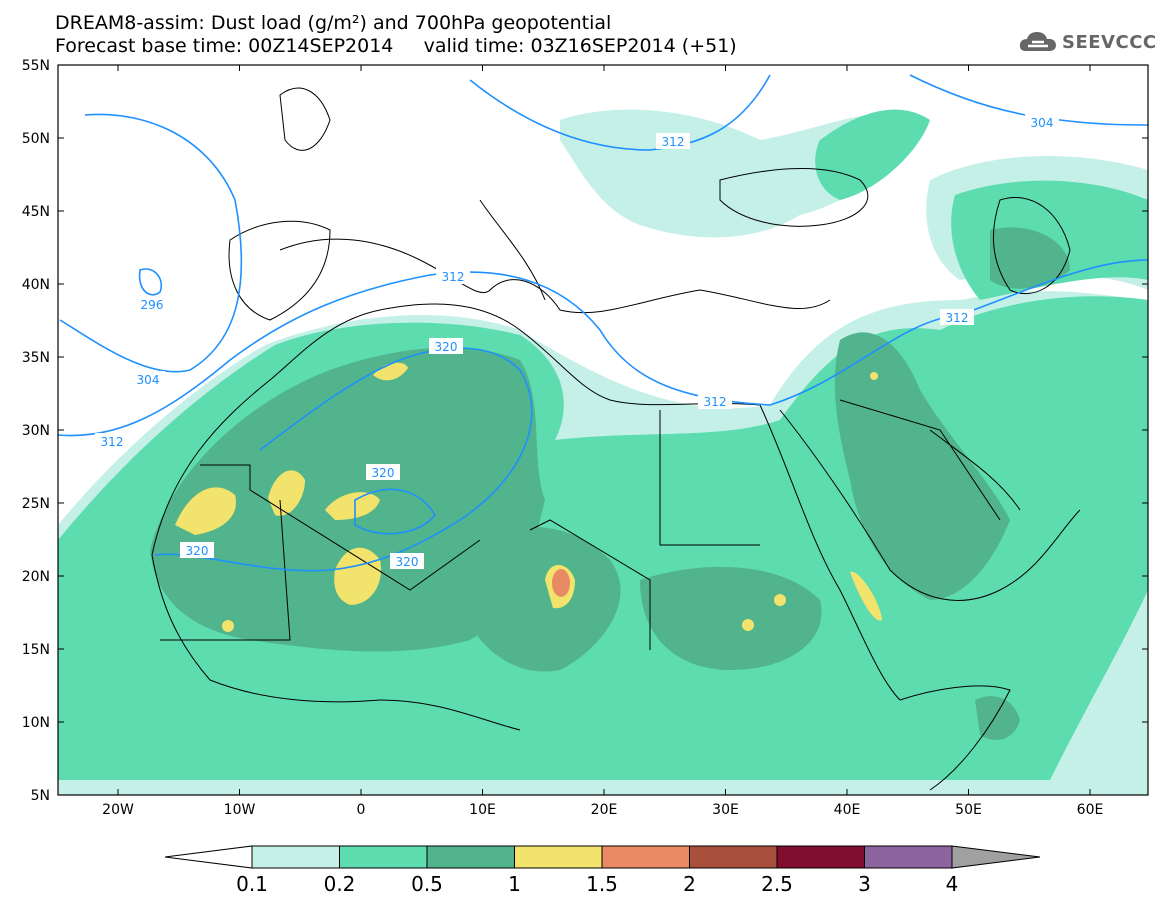  Describe the element at coordinates (602, 884) in the screenshot. I see `colorbar-tick-label: 1.5` at that location.